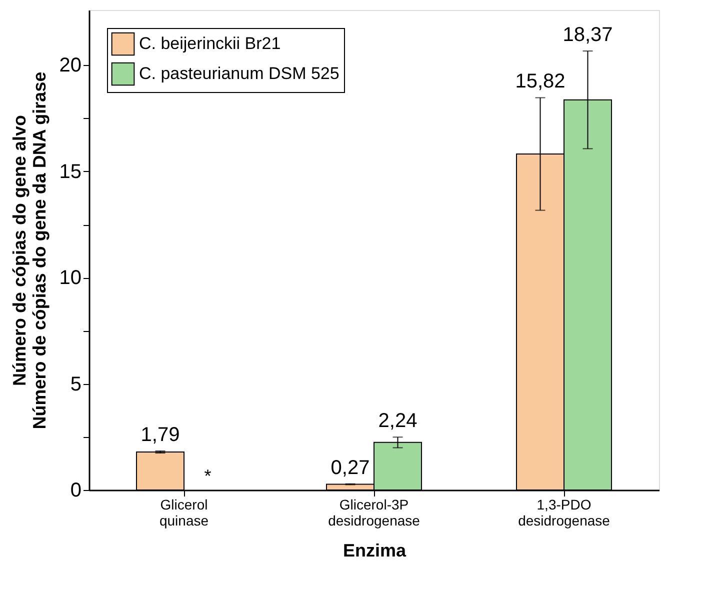  What do you see at coordinates (70, 278) in the screenshot?
I see `y-tick-label: 10` at bounding box center [70, 278].